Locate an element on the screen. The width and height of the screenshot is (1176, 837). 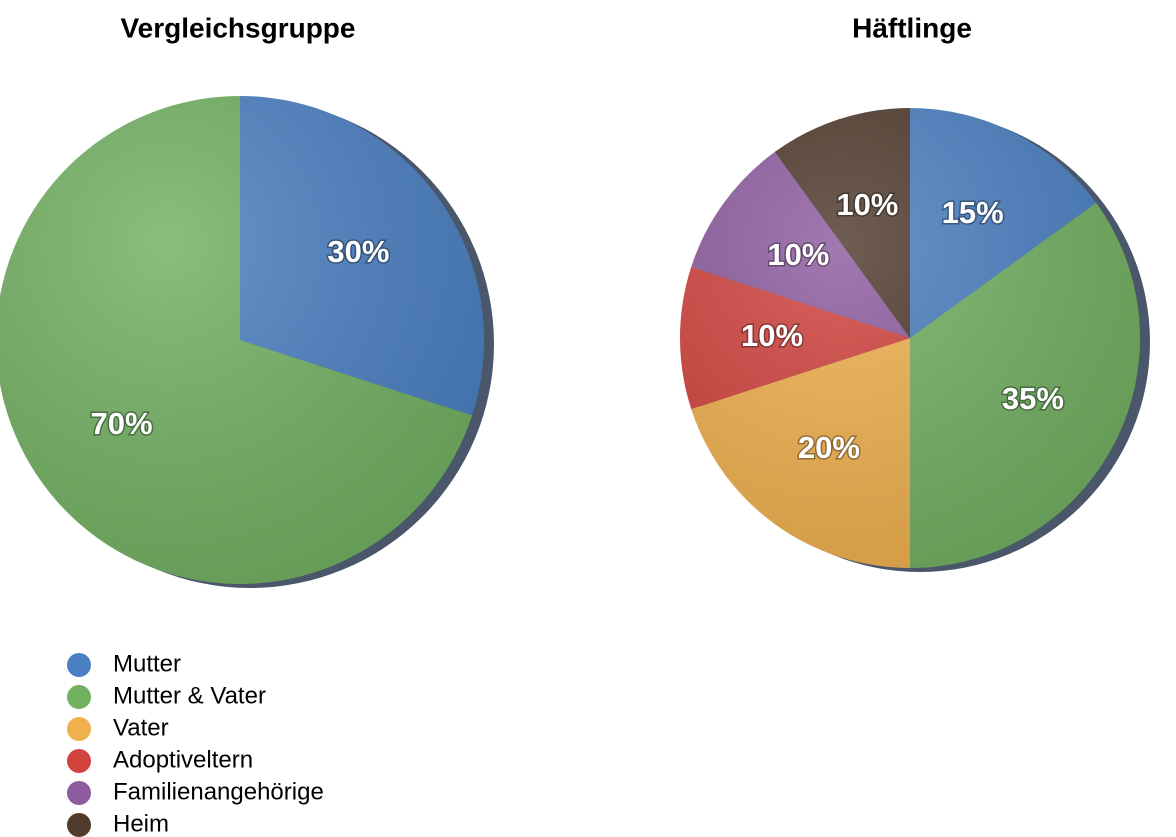
chart-title: Vergleichsgruppe is located at coordinates (238, 27).